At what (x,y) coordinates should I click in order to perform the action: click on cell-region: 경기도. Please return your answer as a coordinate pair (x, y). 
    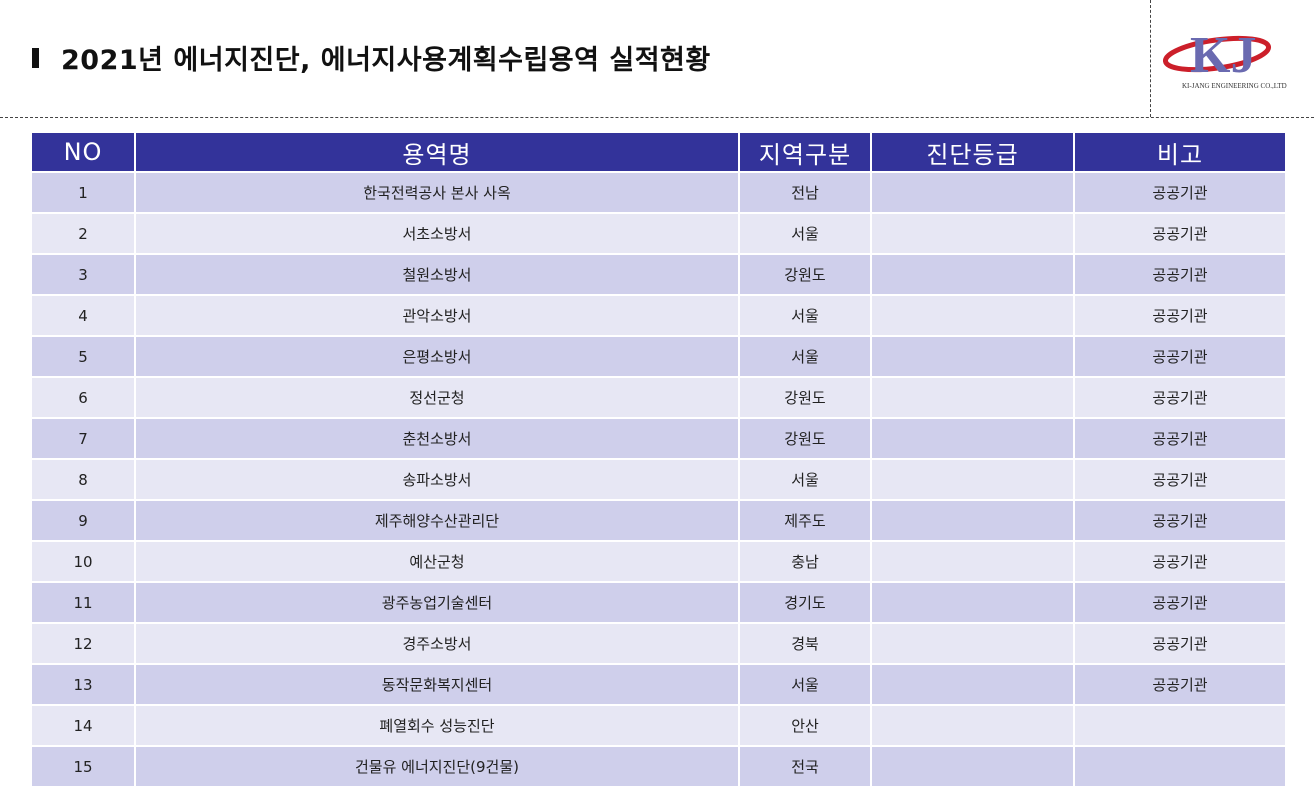
    Looking at the image, I should click on (805, 602).